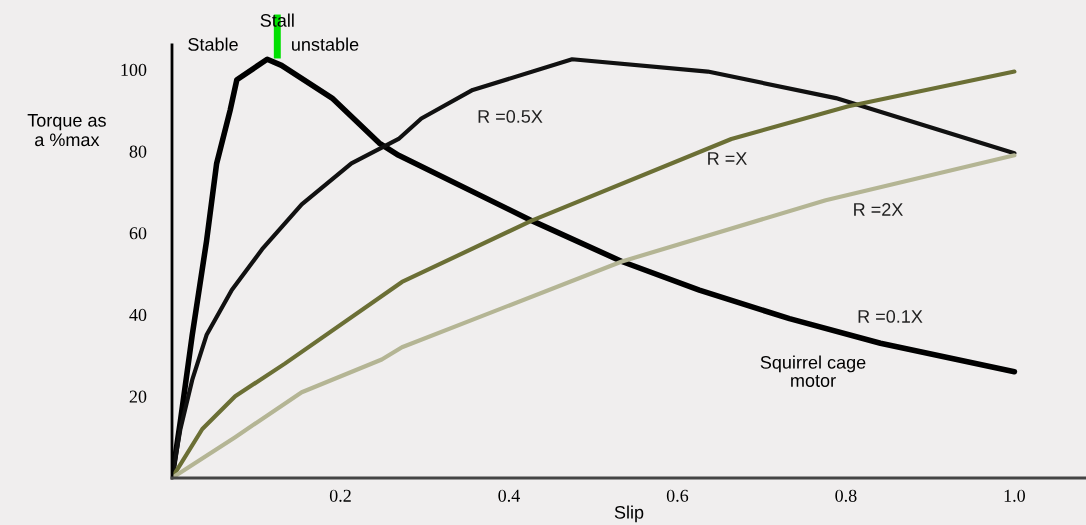  What do you see at coordinates (677, 495) in the screenshot?
I see `x-tick-label: 0.6` at bounding box center [677, 495].